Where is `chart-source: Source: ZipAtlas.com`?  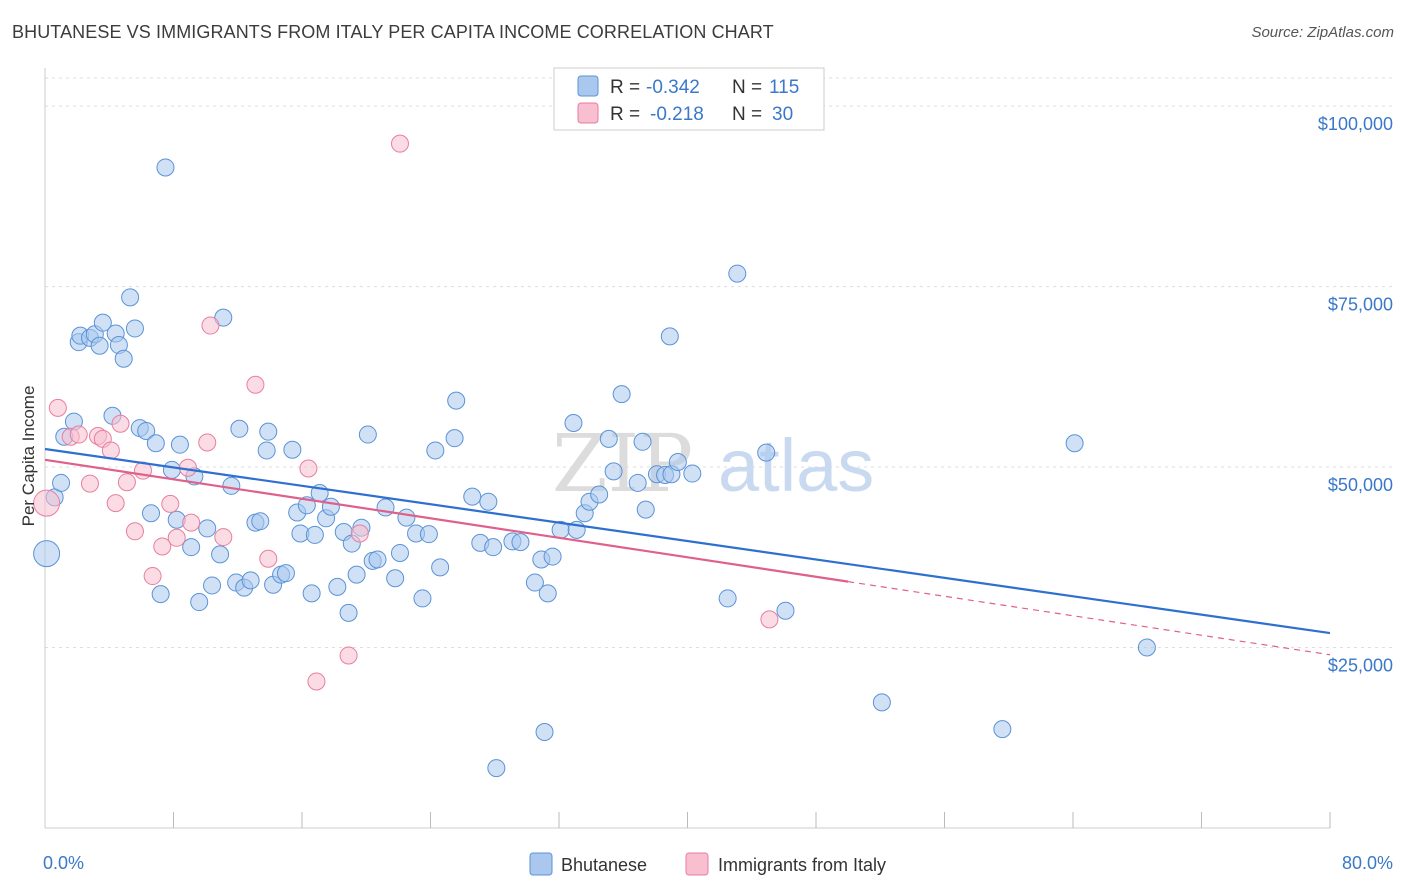 chart-source: Source: ZipAtlas.com is located at coordinates (1322, 32).